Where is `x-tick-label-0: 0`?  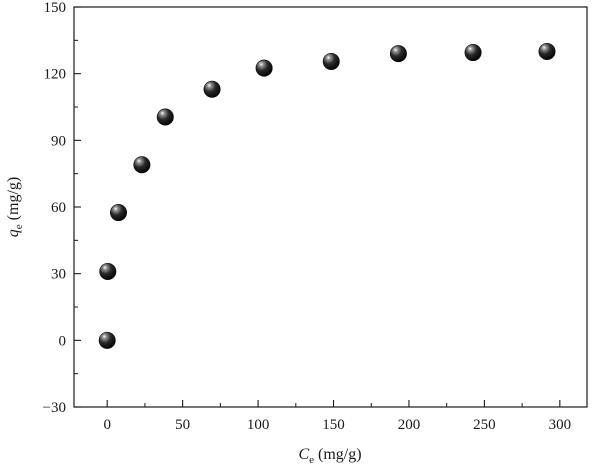
x-tick-label-0: 0 is located at coordinates (107, 425).